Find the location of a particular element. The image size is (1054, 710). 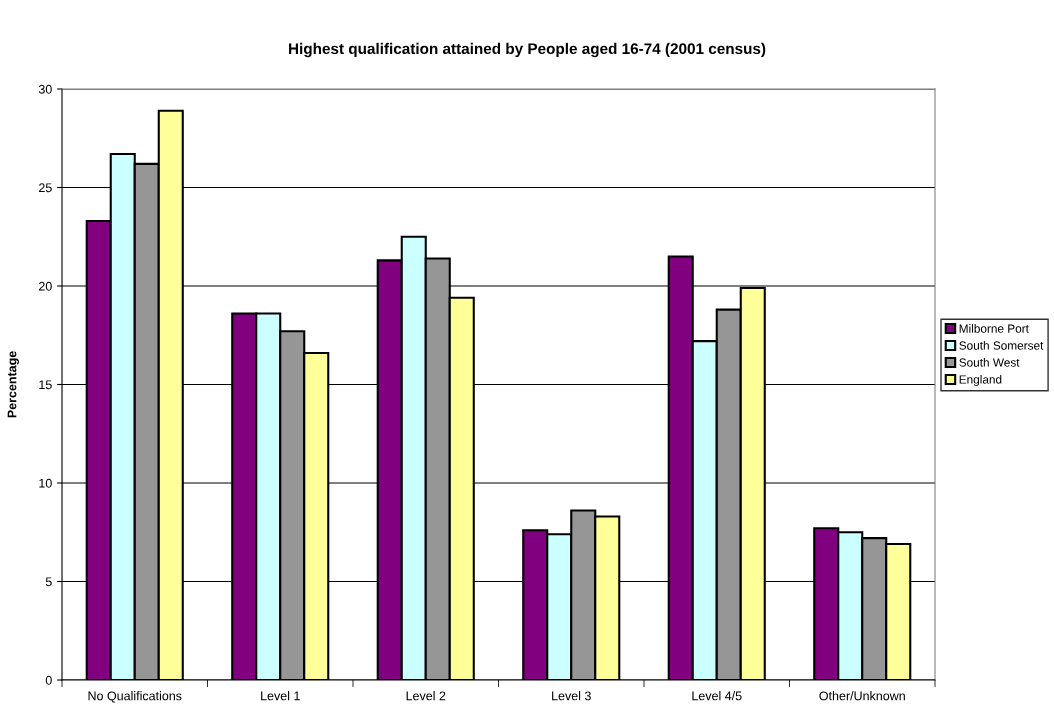

legend-label: Milborne Port is located at coordinates (994, 328).